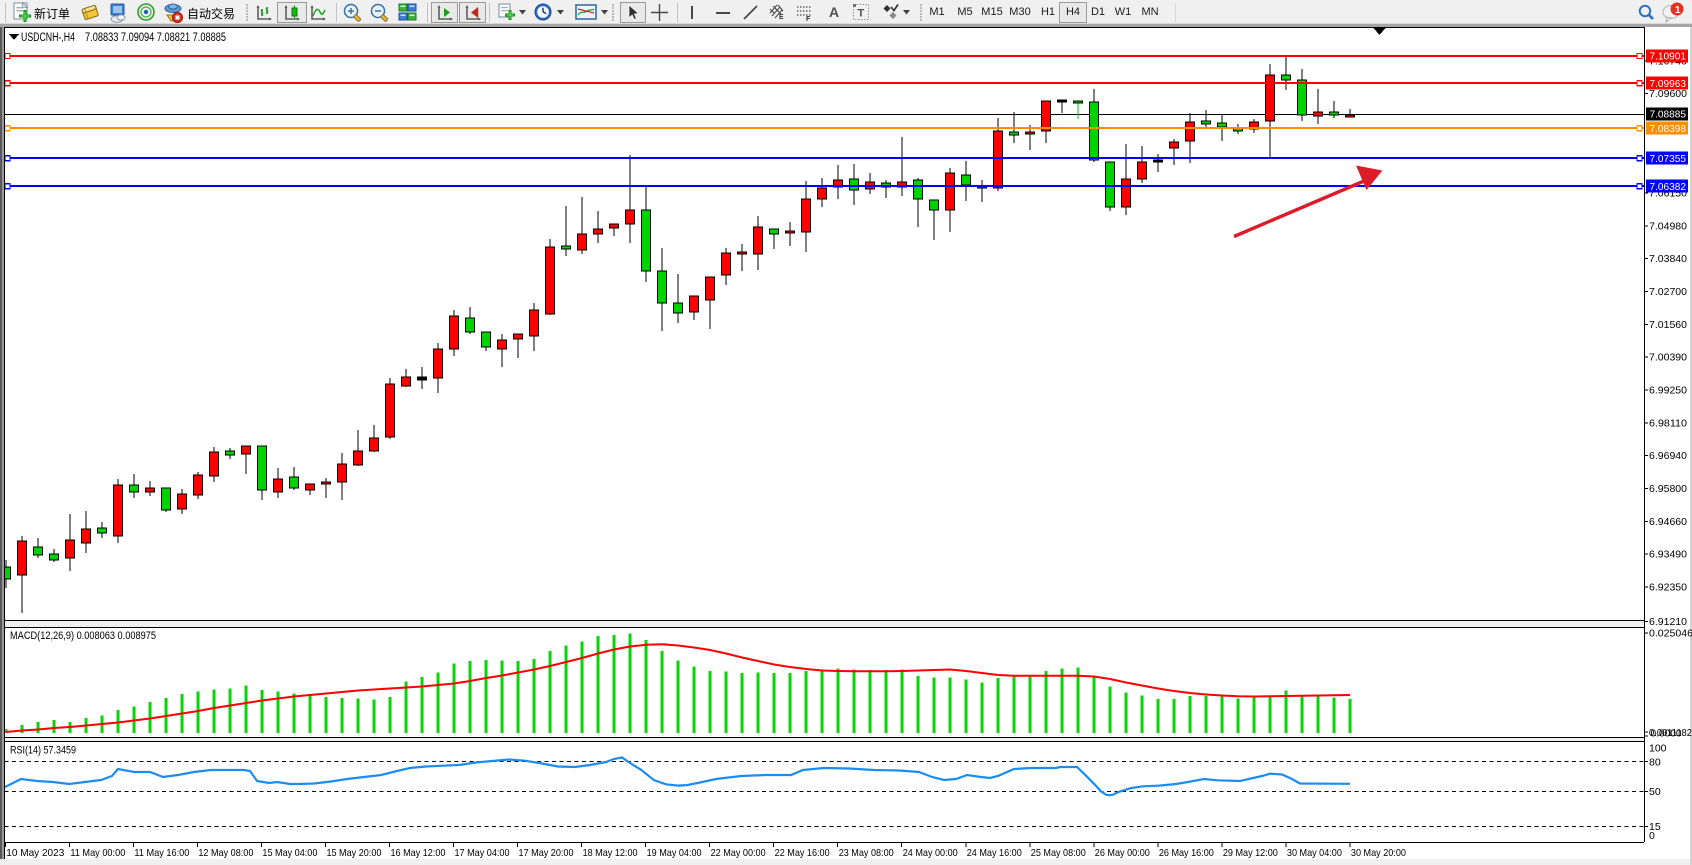 The width and height of the screenshot is (1692, 865). I want to click on svg-text: 22 May 00:00, so click(738, 853).